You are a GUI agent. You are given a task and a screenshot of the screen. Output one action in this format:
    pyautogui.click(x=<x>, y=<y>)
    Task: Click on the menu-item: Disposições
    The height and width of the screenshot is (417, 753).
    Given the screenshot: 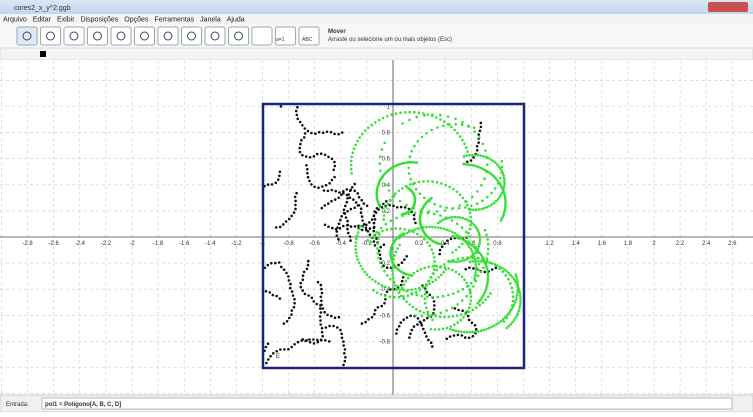 What is the action you would take?
    pyautogui.click(x=100, y=20)
    